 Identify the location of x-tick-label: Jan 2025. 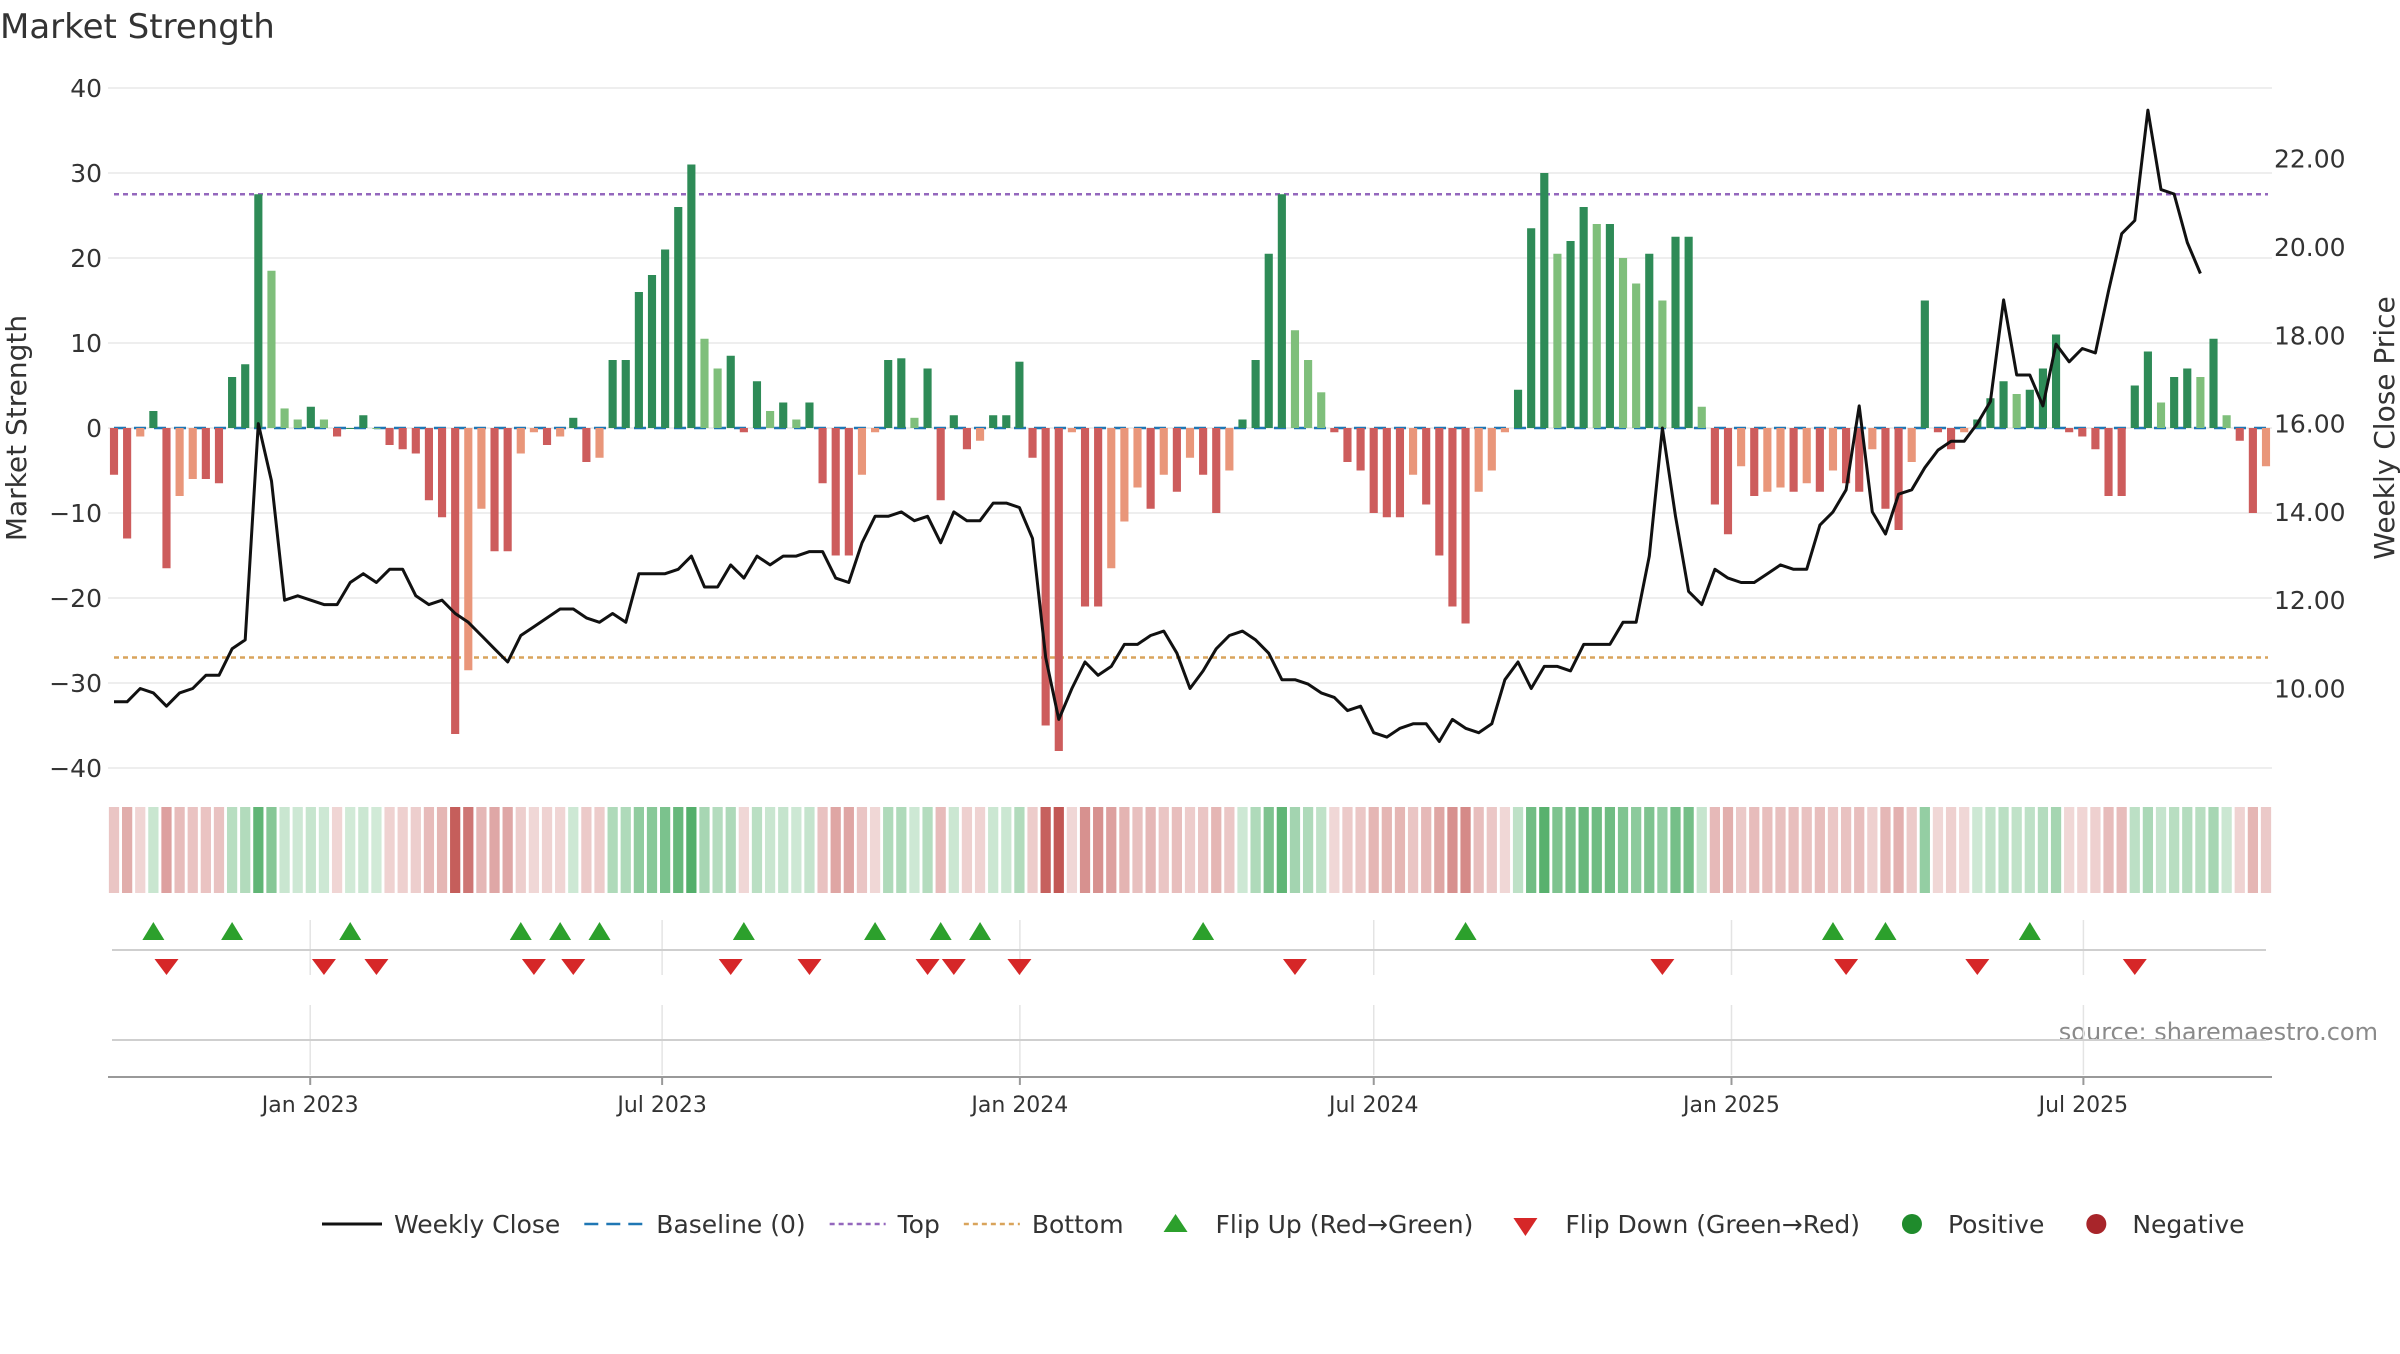
(1730, 1105).